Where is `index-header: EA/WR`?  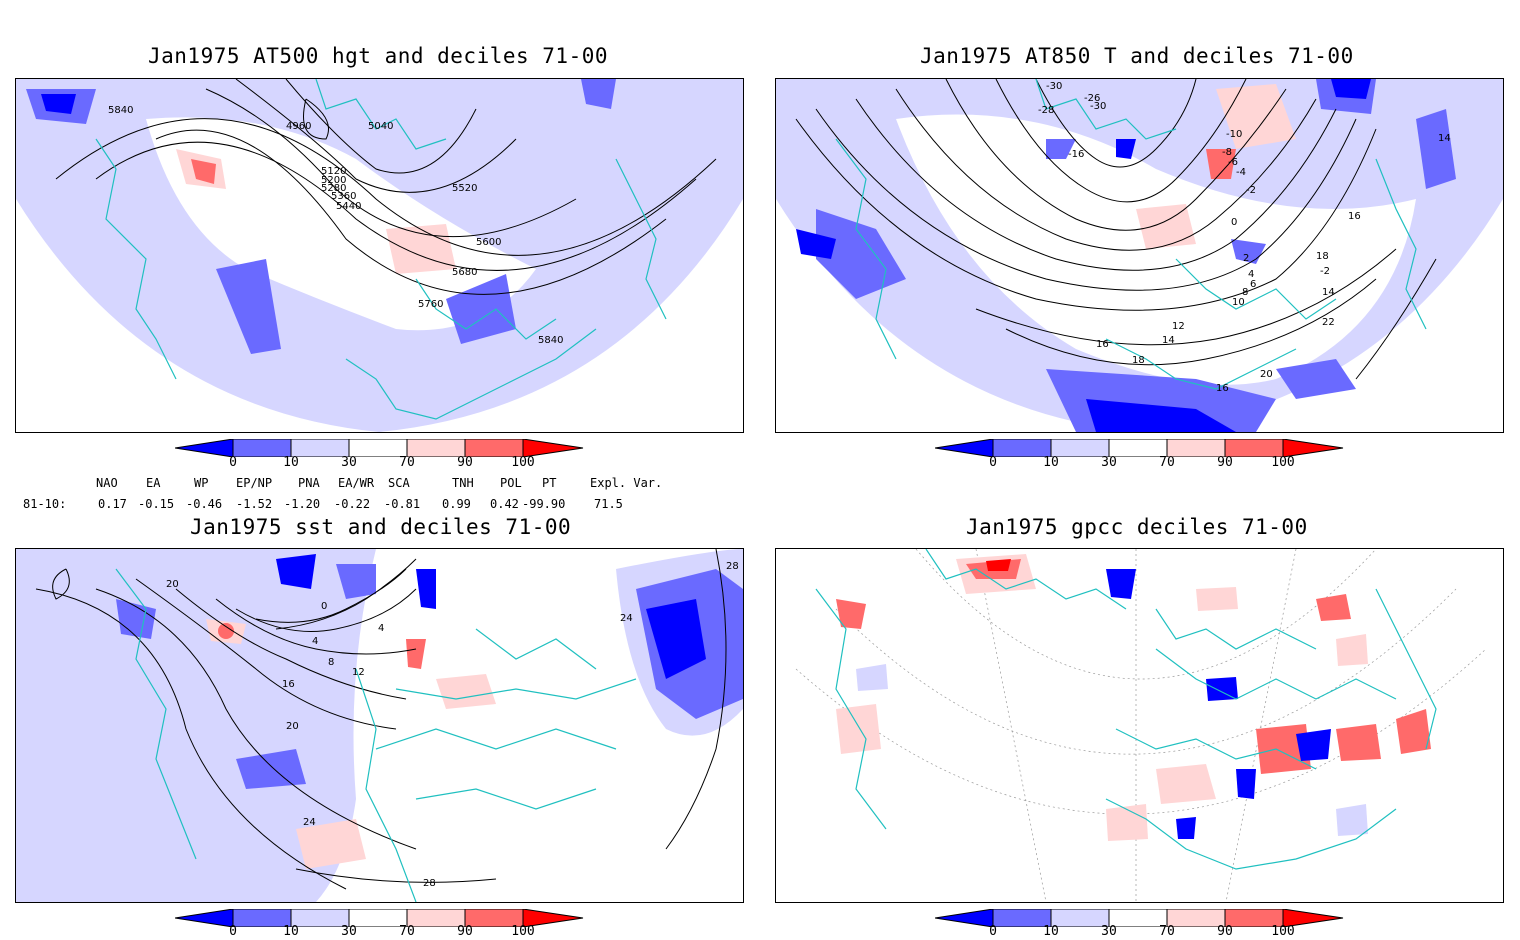 index-header: EA/WR is located at coordinates (356, 483).